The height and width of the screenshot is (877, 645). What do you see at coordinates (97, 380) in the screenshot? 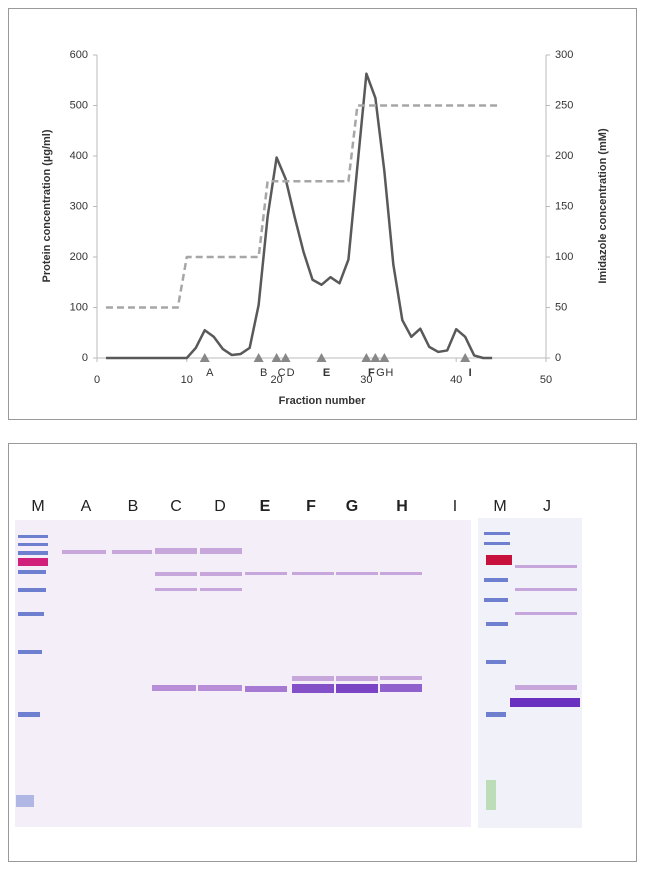
I see `x-tick-label: 0` at bounding box center [97, 380].